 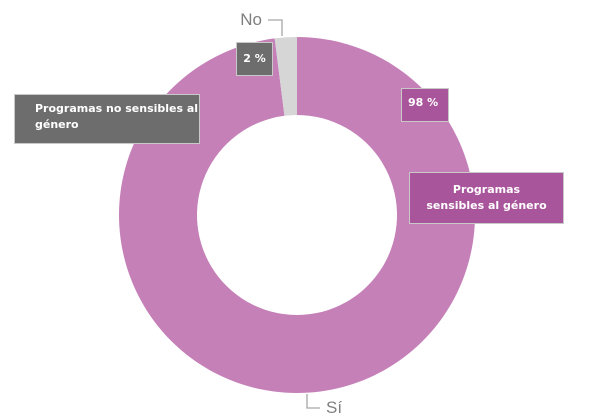 I want to click on donut-slice-no, so click(x=285, y=76).